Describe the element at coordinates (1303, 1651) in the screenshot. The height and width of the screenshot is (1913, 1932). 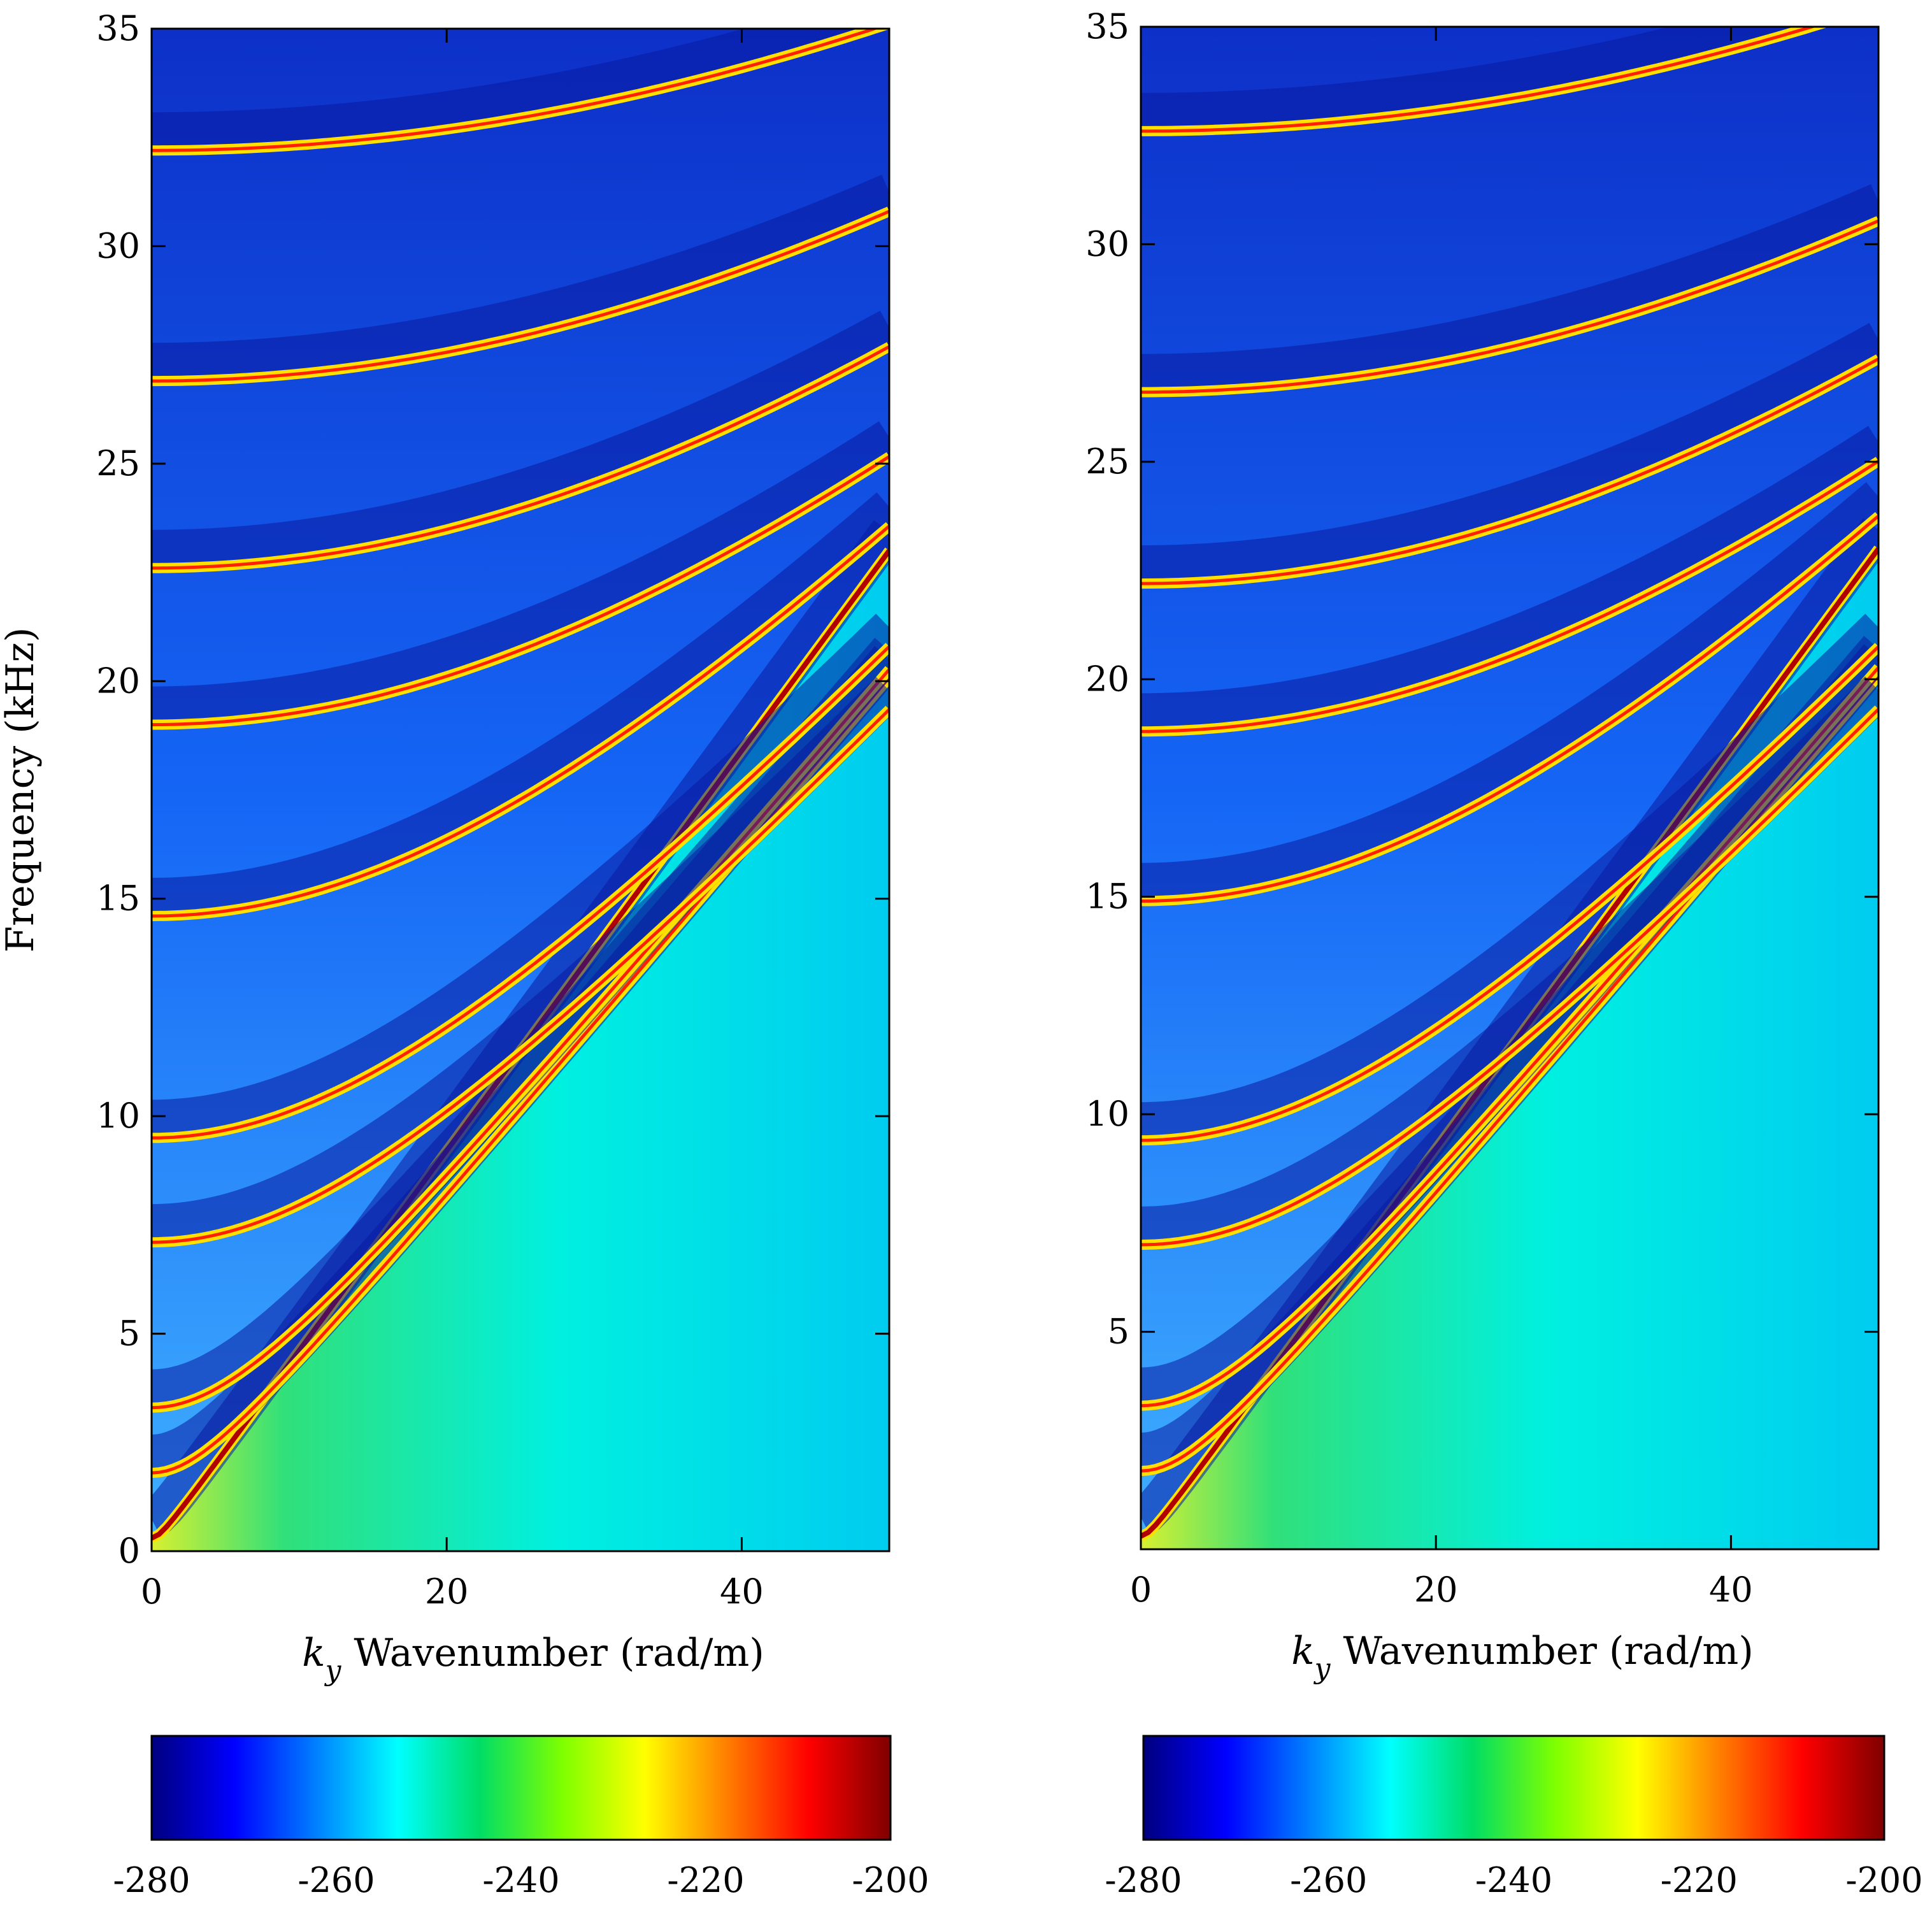
I see `right-x-axis-symbol: k` at that location.